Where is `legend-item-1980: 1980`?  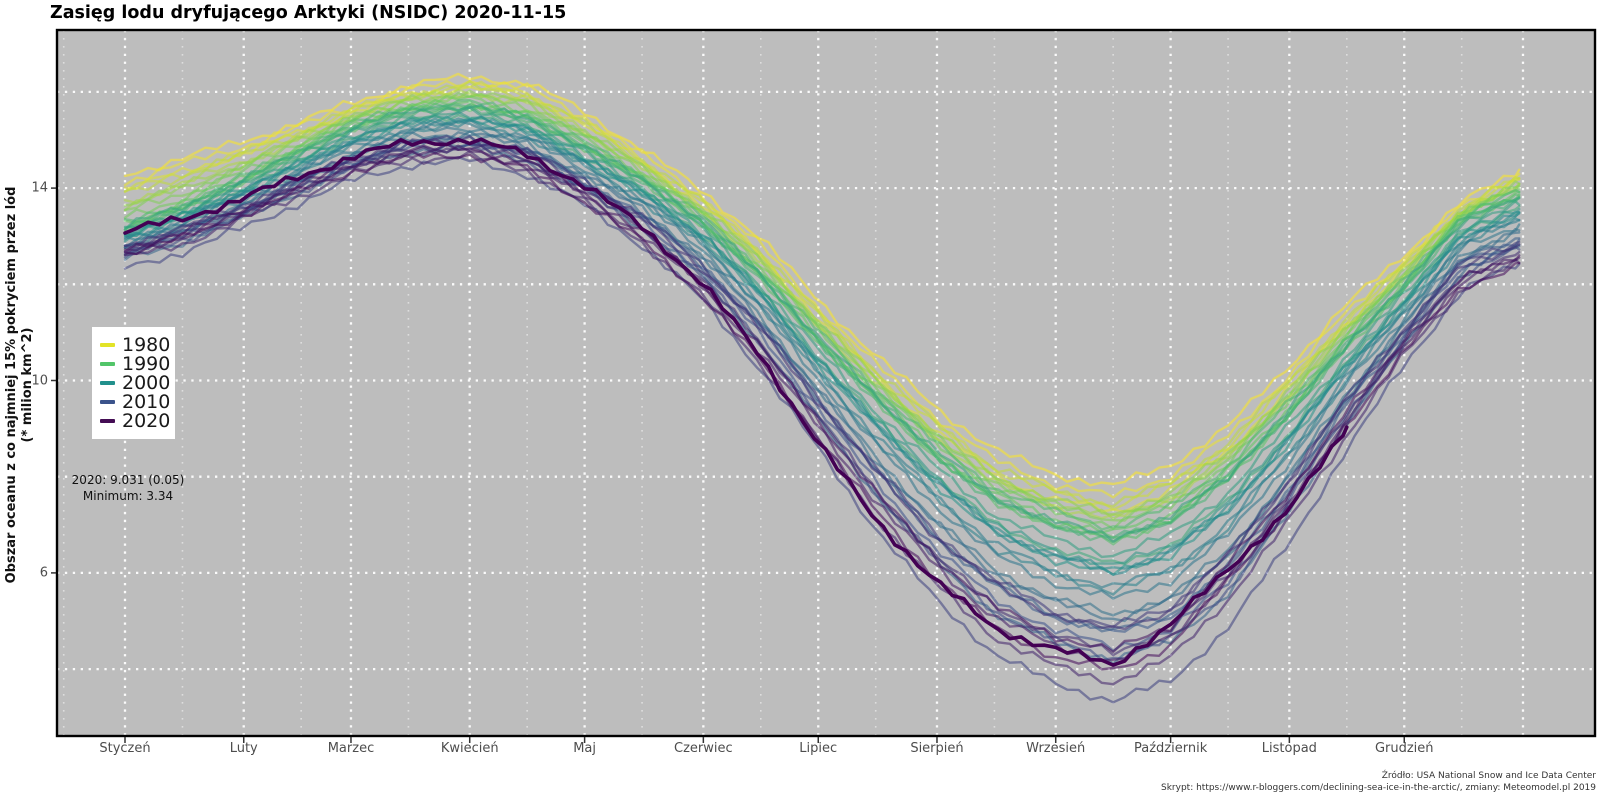
legend-item-1980: 1980 is located at coordinates (135, 344).